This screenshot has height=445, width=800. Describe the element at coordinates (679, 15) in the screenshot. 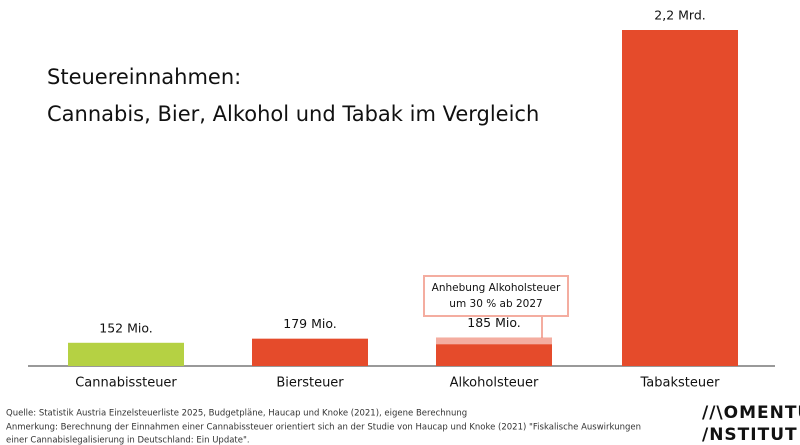

I see `value-label: 2,2 Mrd.` at that location.